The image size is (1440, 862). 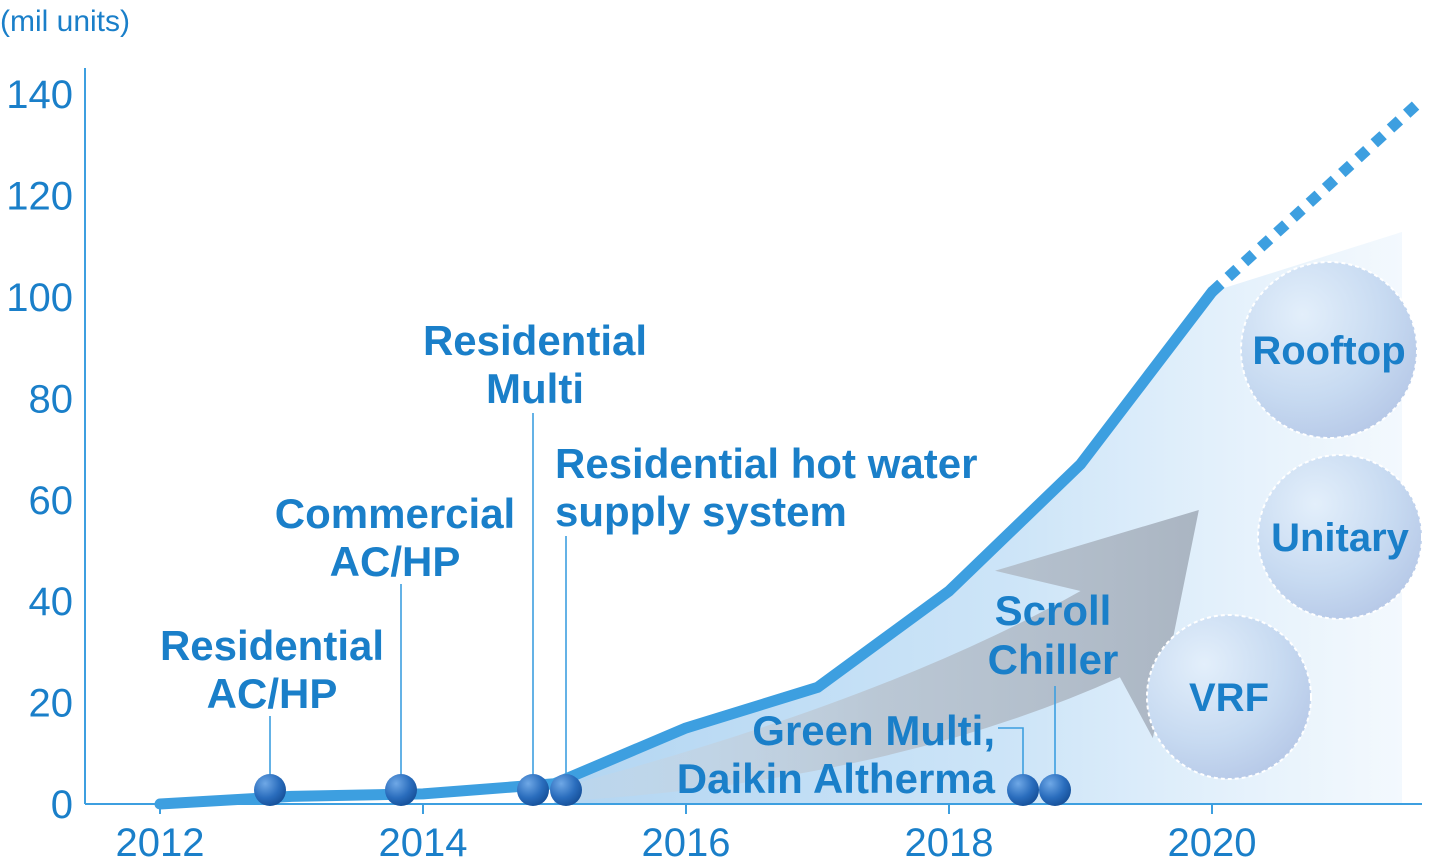 I want to click on event-label: supply system, so click(x=701, y=511).